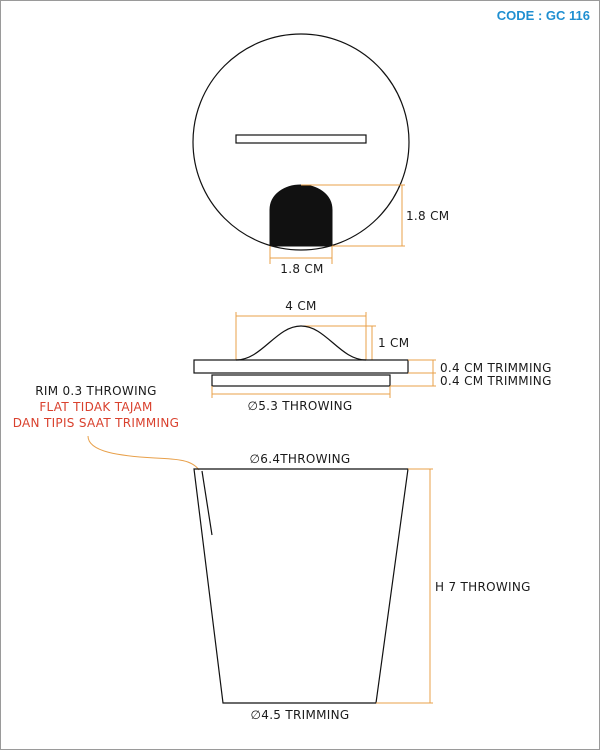 This screenshot has width=600, height=750. What do you see at coordinates (301, 586) in the screenshot?
I see `cup-body-outline` at bounding box center [301, 586].